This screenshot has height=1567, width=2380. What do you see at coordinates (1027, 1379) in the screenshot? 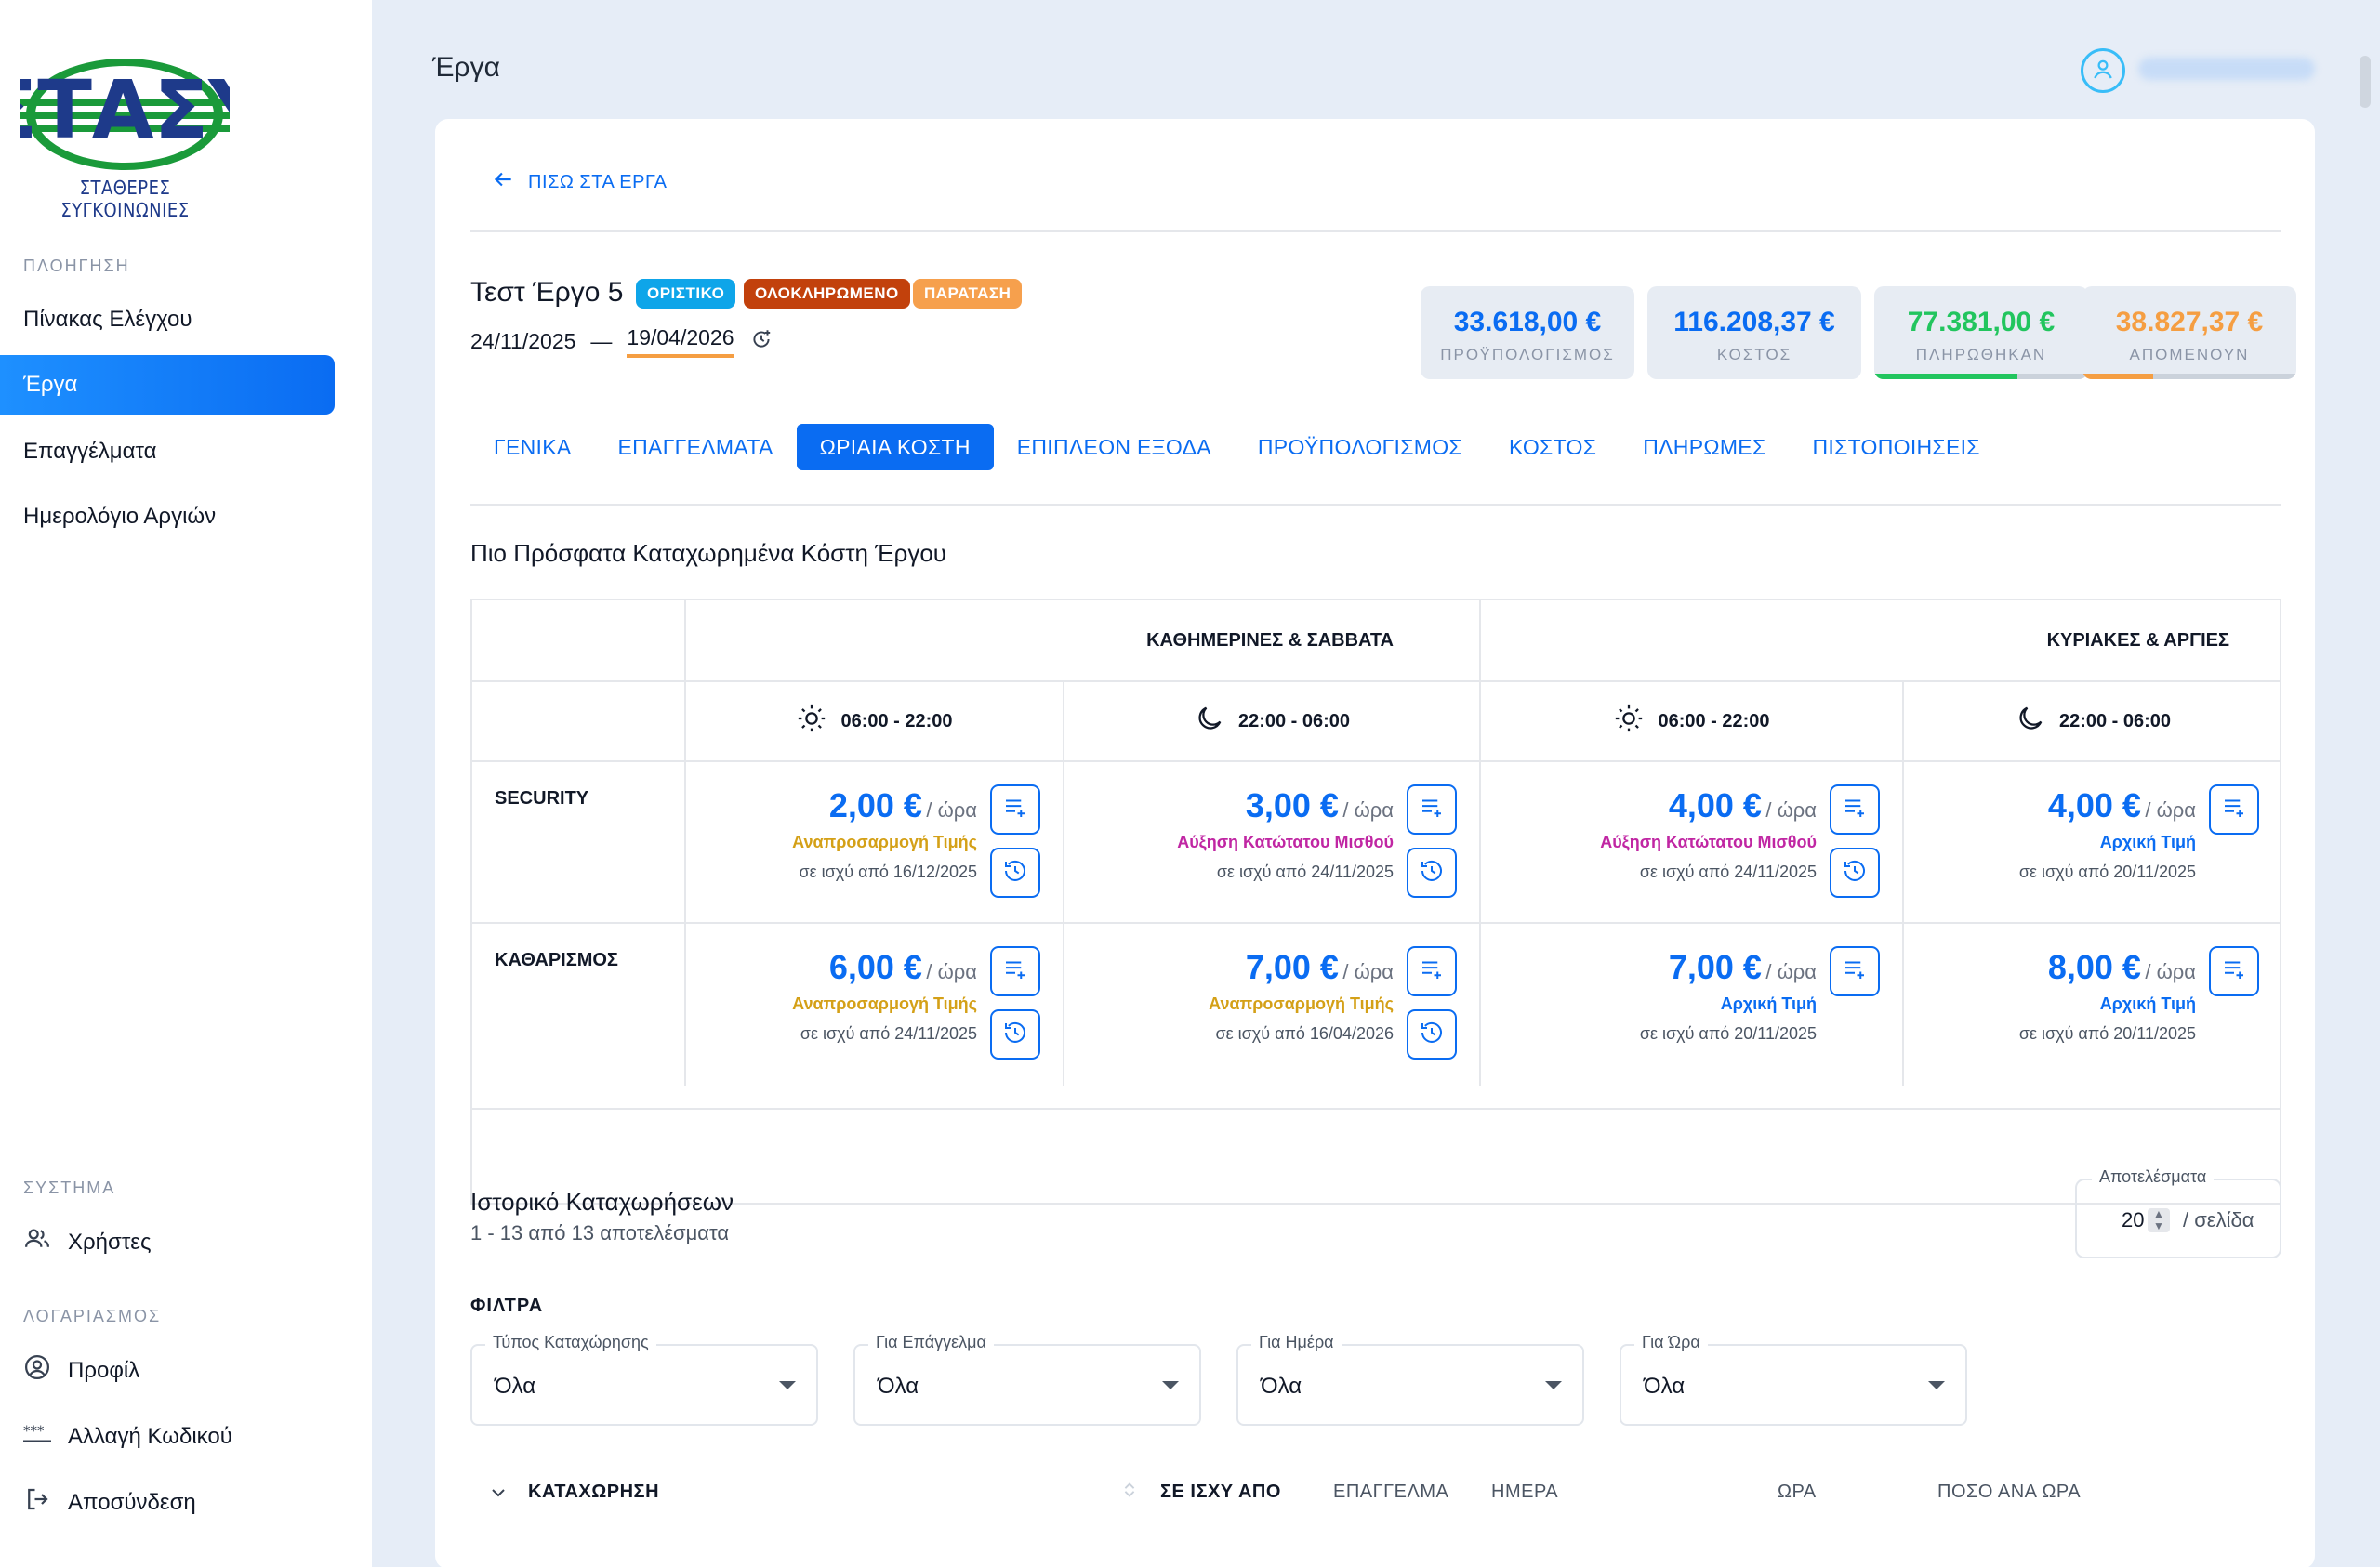
I see `filter-profession: Για Επάγγελμα Όλα` at bounding box center [1027, 1379].